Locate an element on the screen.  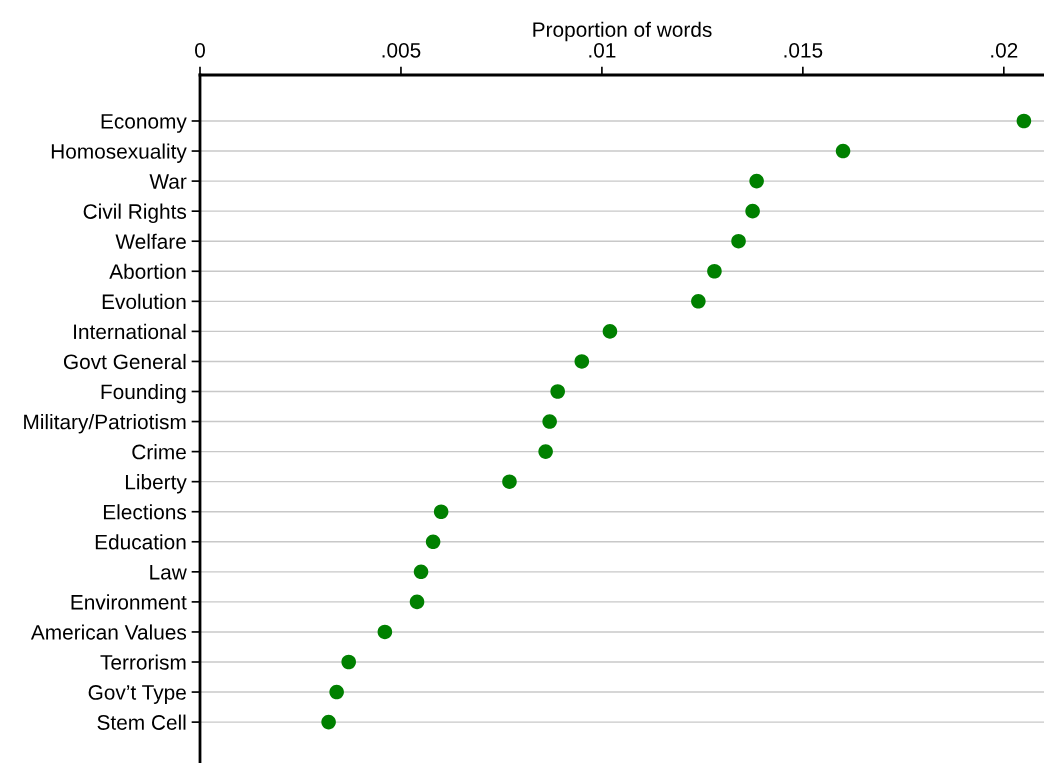
x-tick-label: .015 is located at coordinates (803, 50).